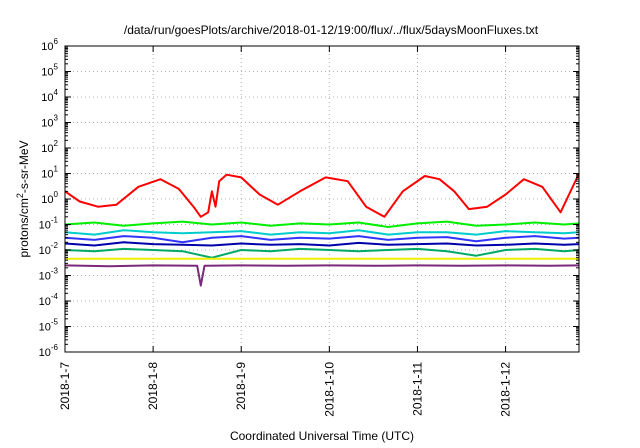  Describe the element at coordinates (241, 386) in the screenshot. I see `x-tick-label: 2018-1-9` at that location.